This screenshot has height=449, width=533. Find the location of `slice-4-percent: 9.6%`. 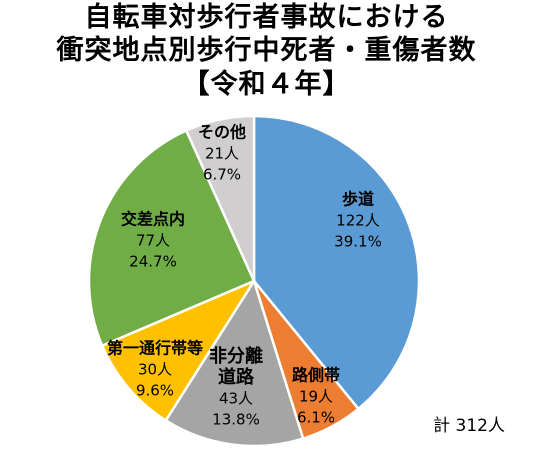

slice-4-percent: 9.6% is located at coordinates (155, 391).